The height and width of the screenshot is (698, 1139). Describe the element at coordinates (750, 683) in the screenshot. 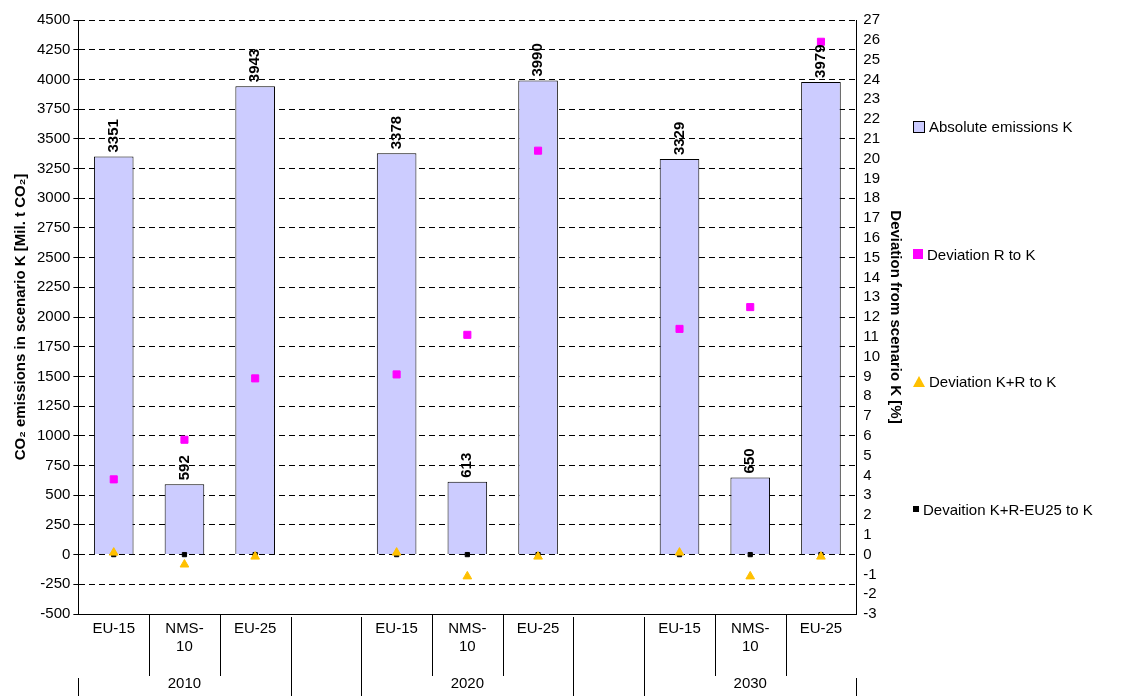

I see `text: 2030` at that location.